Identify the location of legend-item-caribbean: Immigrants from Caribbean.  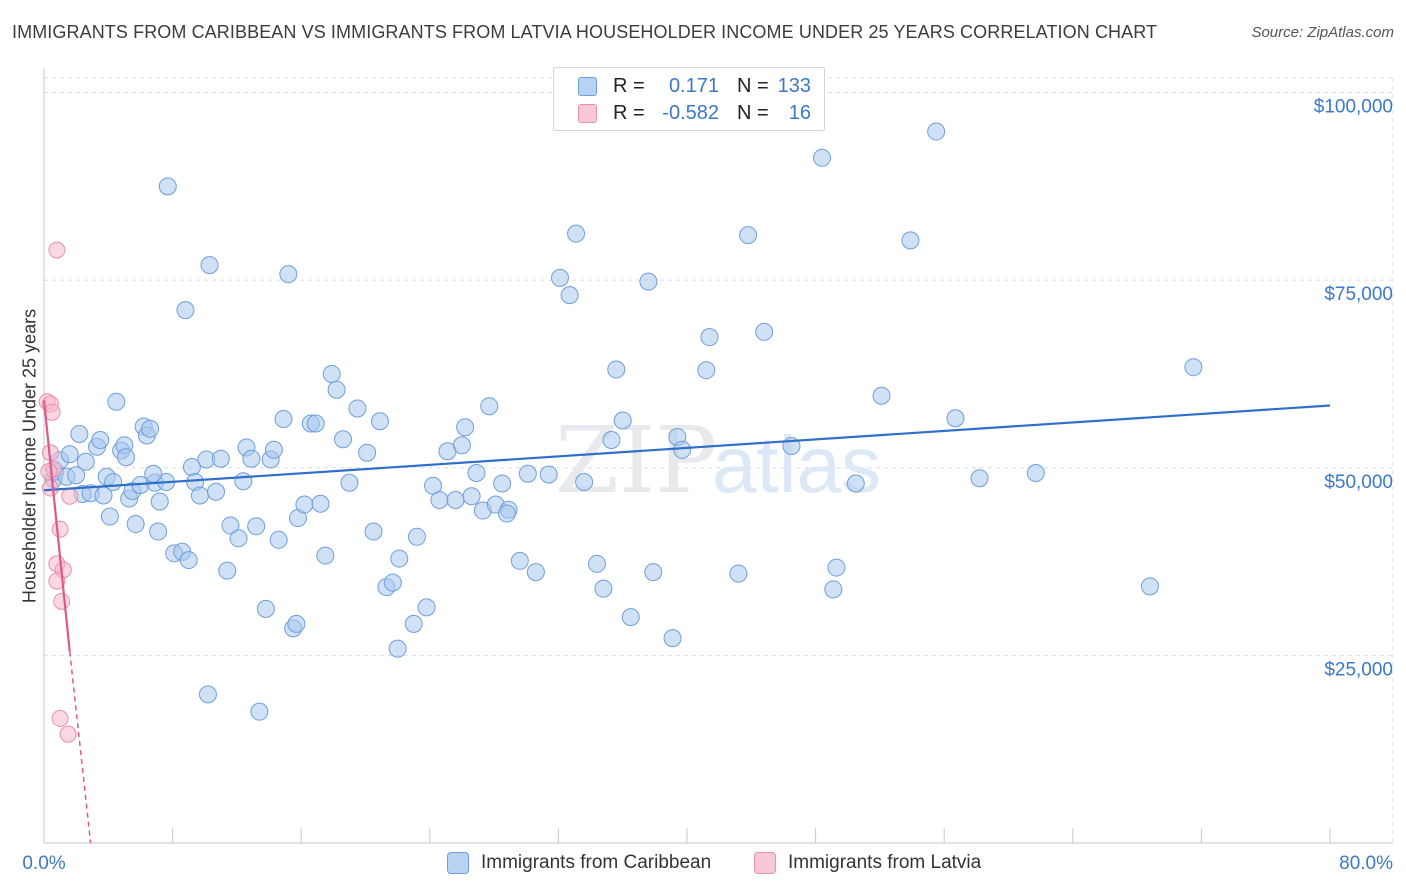
(579, 863).